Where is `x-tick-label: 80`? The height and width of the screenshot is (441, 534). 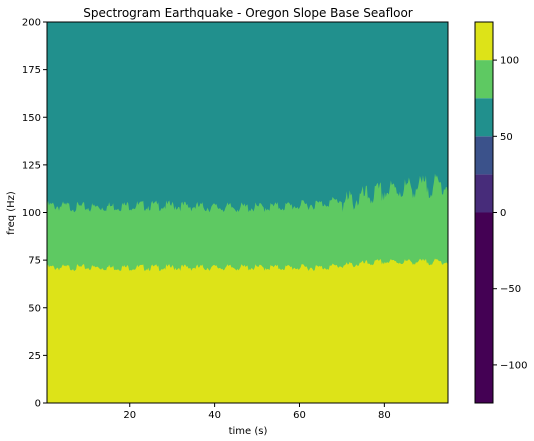 x-tick-label: 80 is located at coordinates (384, 415).